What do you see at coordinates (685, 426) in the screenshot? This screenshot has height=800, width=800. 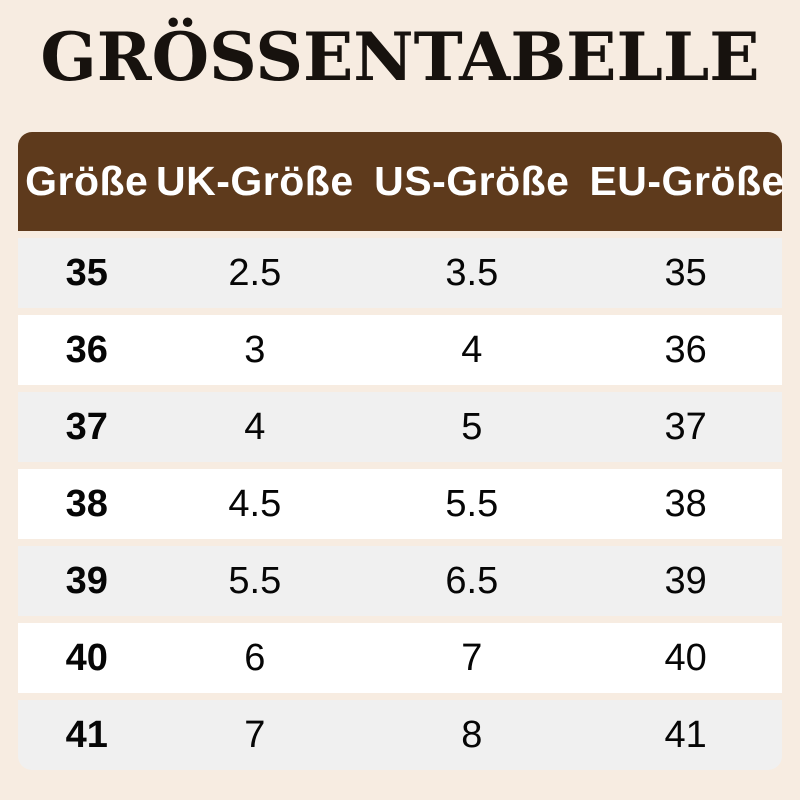 I see `cell-eu: 37` at bounding box center [685, 426].